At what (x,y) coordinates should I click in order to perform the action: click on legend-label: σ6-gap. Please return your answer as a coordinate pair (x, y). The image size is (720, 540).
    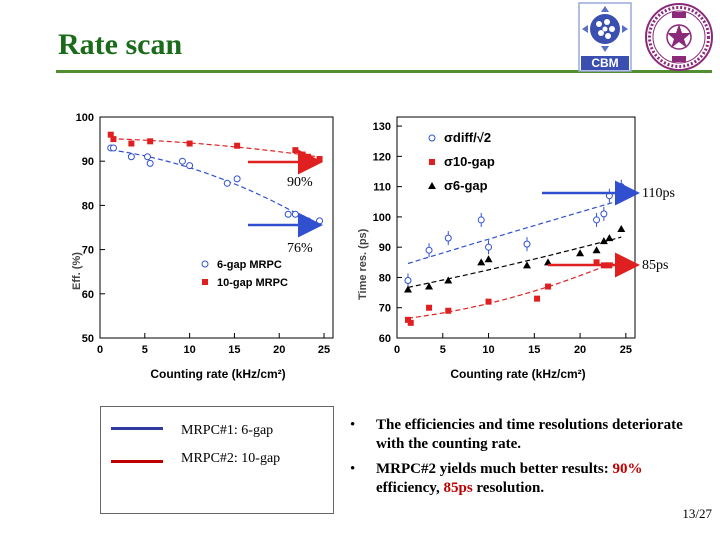
    Looking at the image, I should click on (466, 185).